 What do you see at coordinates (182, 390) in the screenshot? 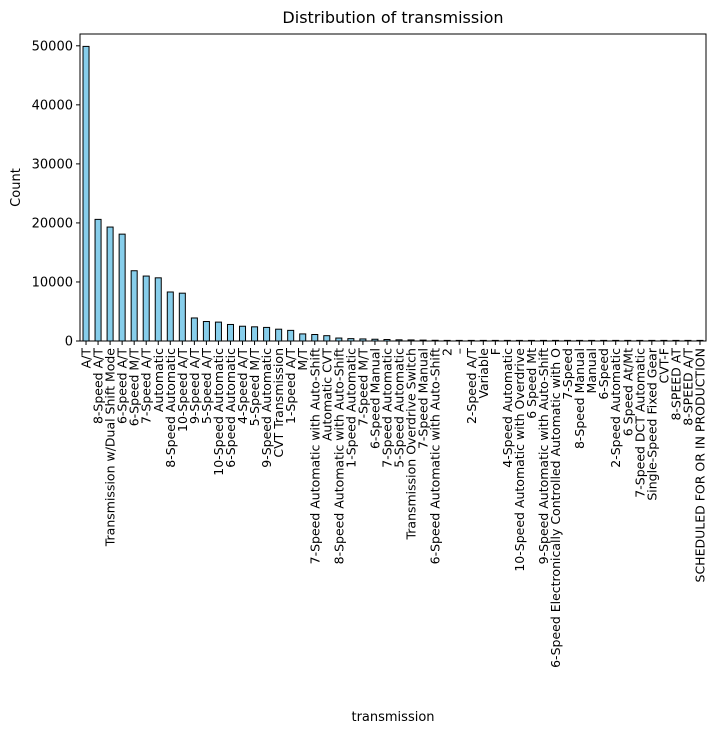
I see `x-tick-label: 10-Speed A/T` at bounding box center [182, 390].